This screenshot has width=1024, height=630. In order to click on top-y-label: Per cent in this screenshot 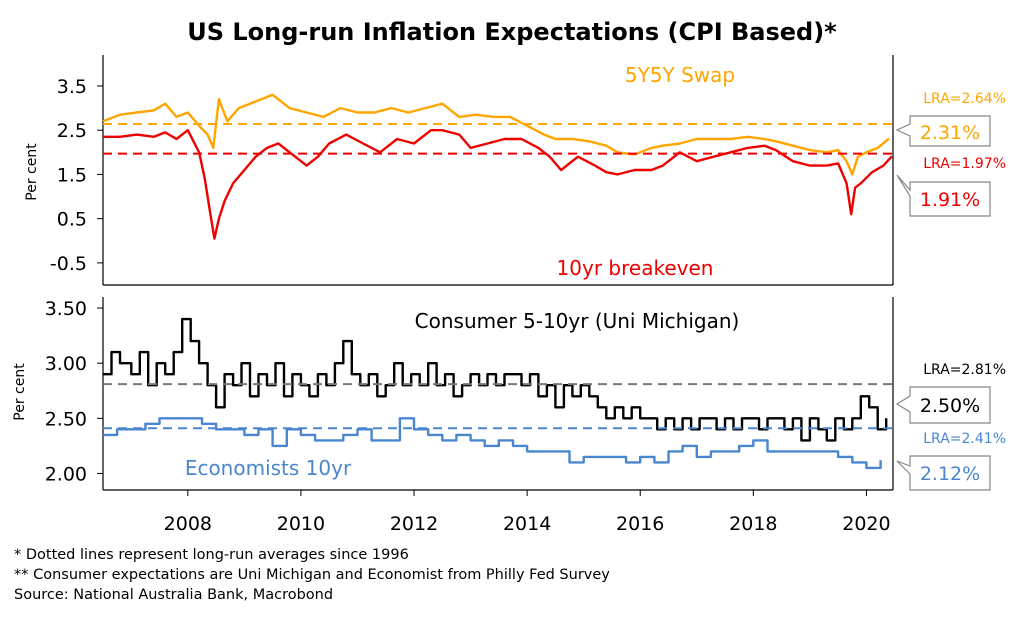, I will do `click(32, 172)`.